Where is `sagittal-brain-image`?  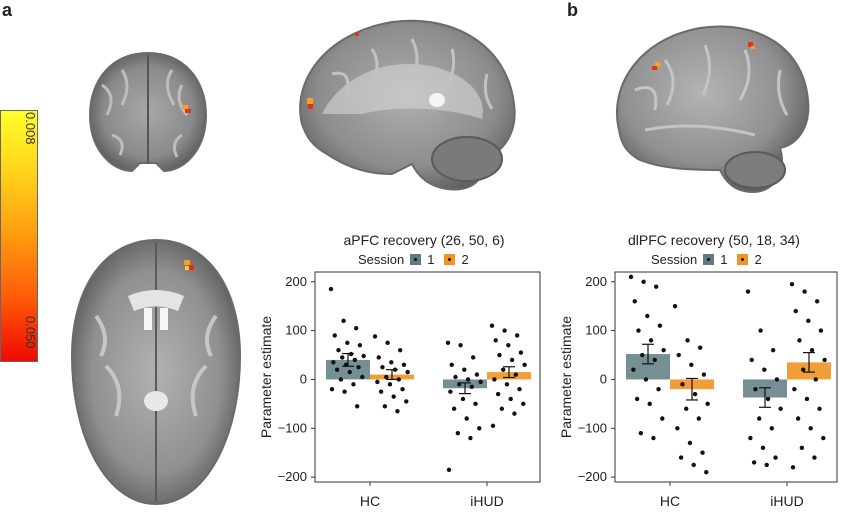 sagittal-brain-image is located at coordinates (407, 105).